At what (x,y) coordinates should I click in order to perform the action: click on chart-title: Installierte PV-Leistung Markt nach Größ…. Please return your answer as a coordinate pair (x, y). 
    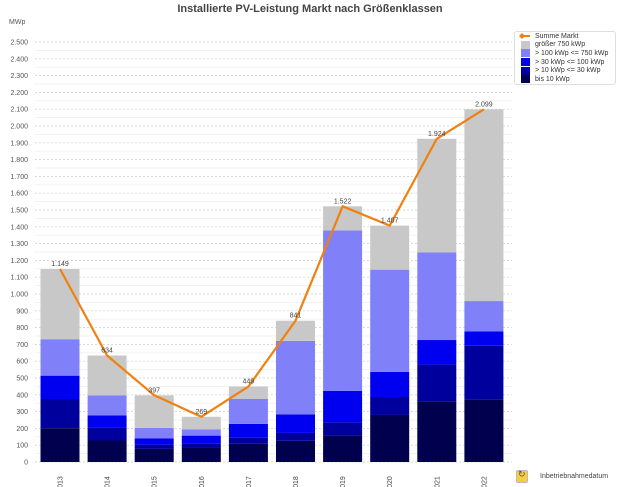
    Looking at the image, I should click on (310, 9).